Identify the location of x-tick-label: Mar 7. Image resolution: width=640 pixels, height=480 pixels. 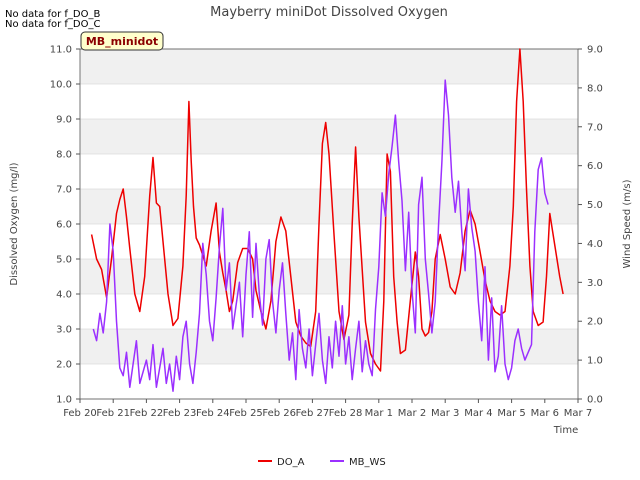
(578, 413).